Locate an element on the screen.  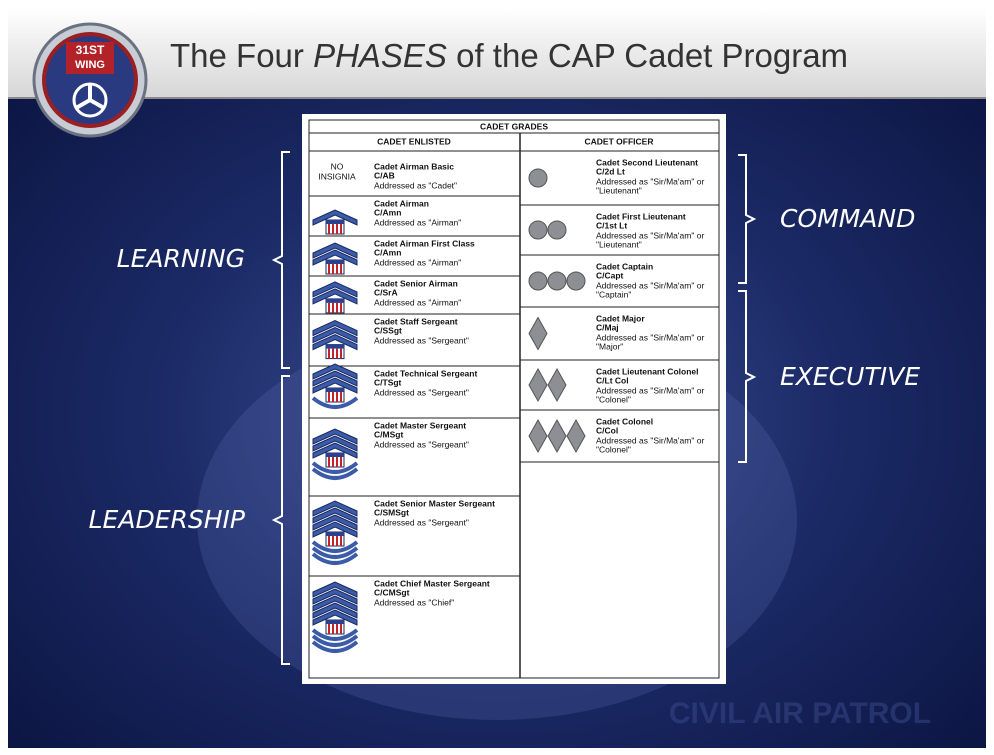
grade-address: "Major" is located at coordinates (609, 346).